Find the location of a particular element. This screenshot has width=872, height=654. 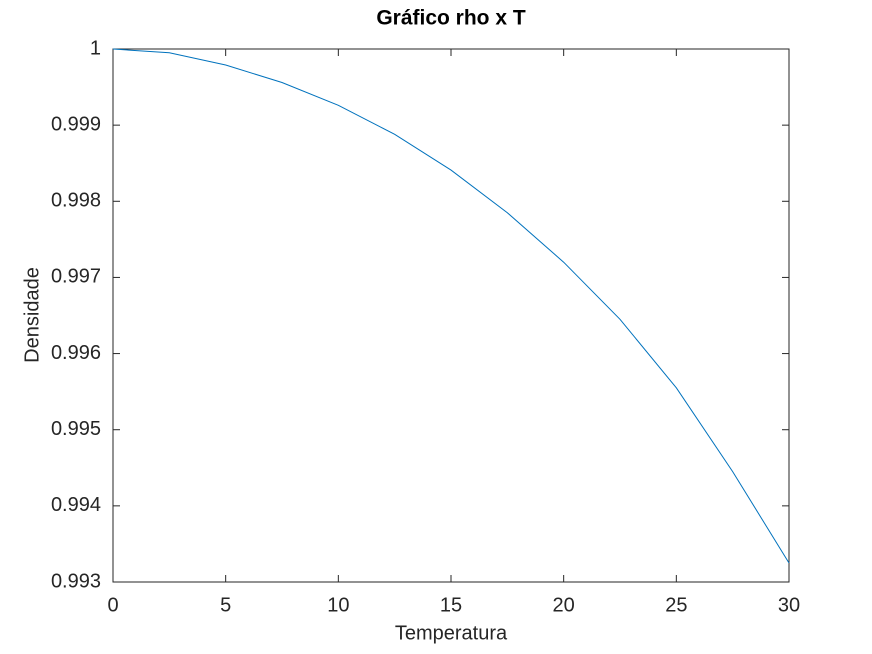

chart-title: Gráfico rho x T is located at coordinates (451, 18).